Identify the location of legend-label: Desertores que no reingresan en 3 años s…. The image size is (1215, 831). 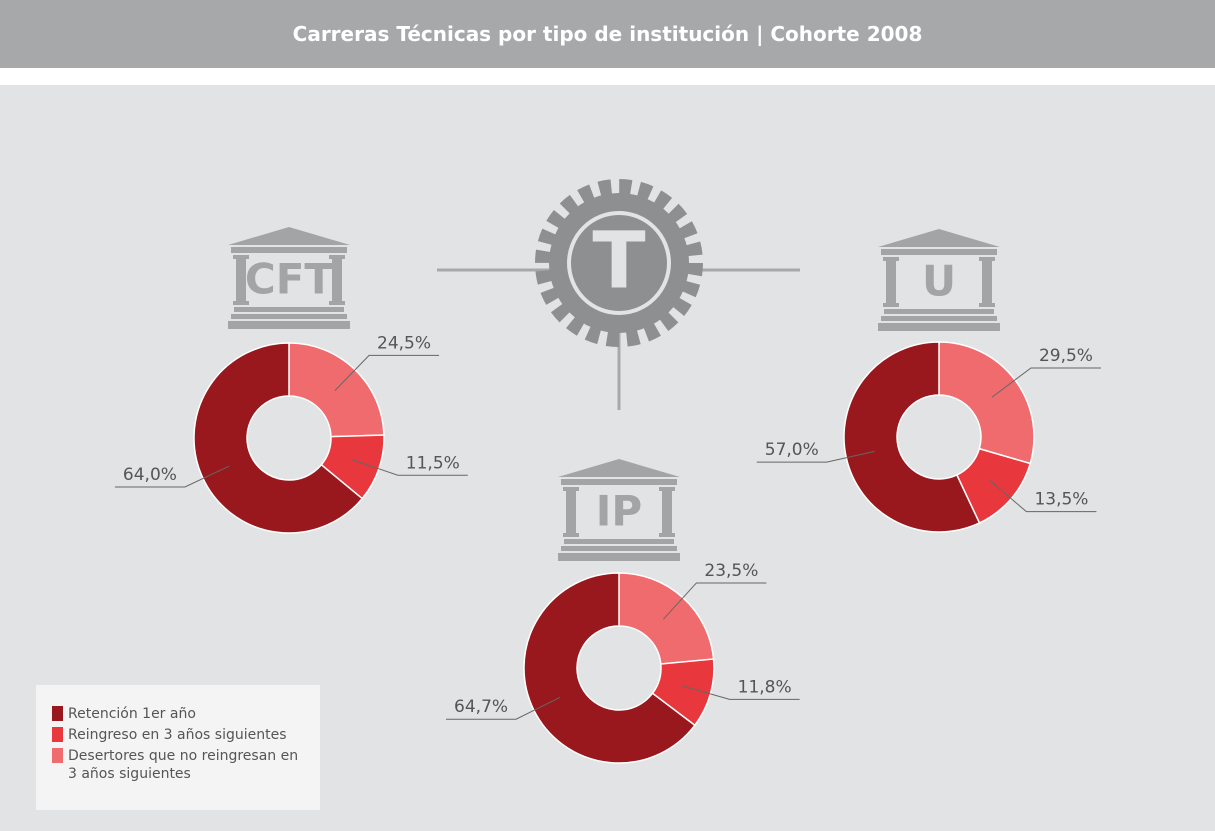
(183, 765).